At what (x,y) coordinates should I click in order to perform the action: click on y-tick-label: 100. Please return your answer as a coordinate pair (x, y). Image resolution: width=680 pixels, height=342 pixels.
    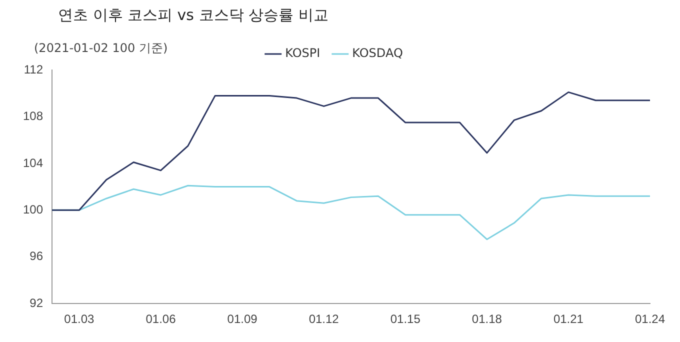
    Looking at the image, I should click on (33, 209).